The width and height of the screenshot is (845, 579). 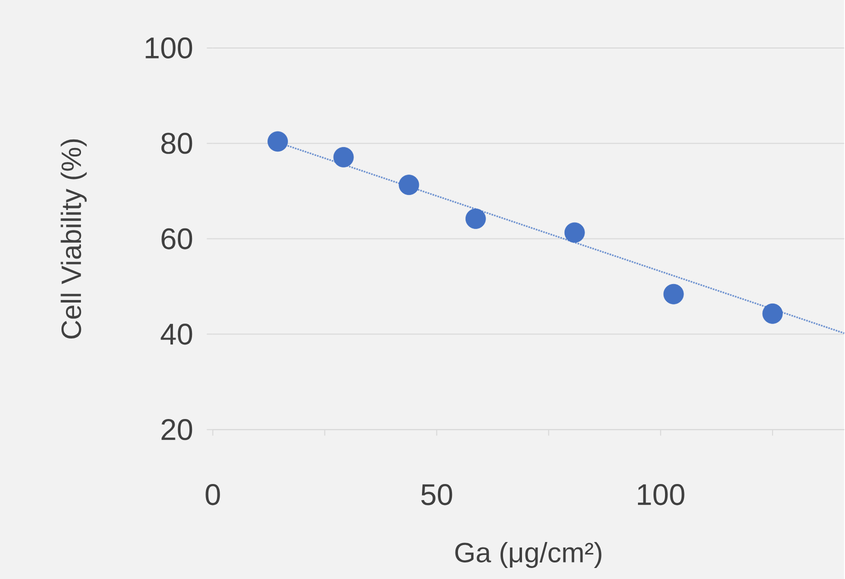 What do you see at coordinates (177, 429) in the screenshot?
I see `y-tick-label: 20` at bounding box center [177, 429].